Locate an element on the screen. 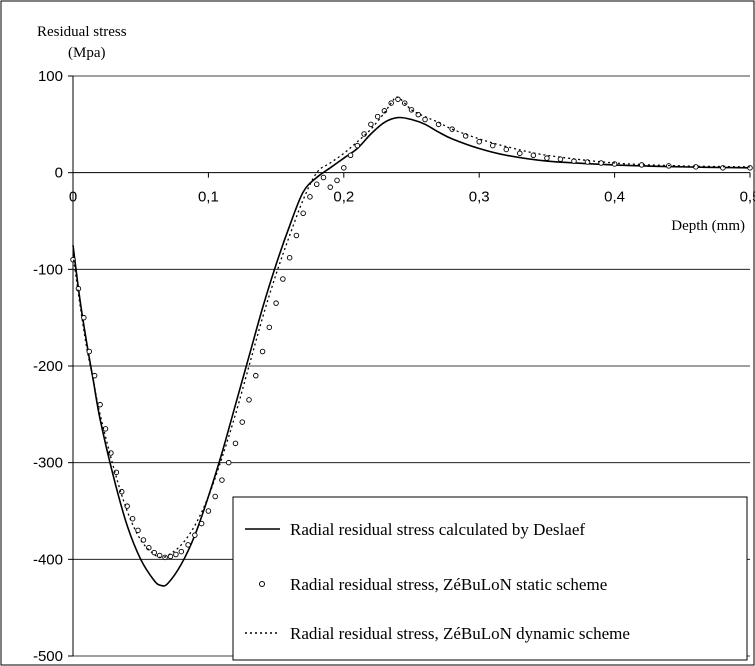 This screenshot has height=666, width=755. y-tick-label-4: -300 is located at coordinates (48, 463).